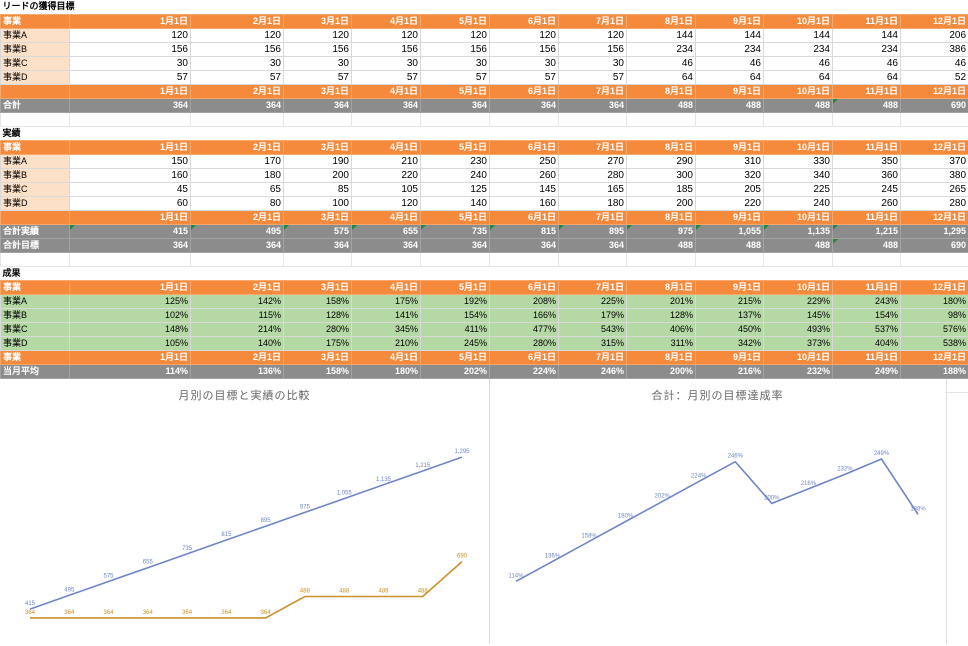 The image size is (968, 646). I want to click on value-cell: 406%, so click(661, 329).